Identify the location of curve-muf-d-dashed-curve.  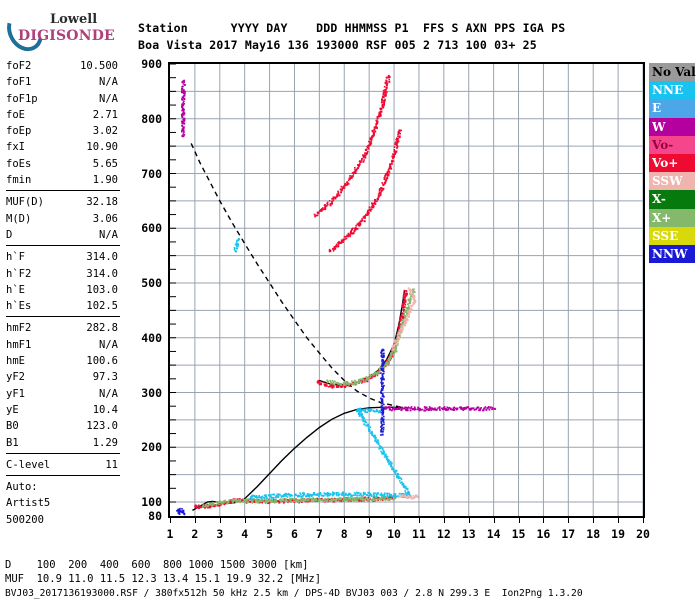
(296, 275).